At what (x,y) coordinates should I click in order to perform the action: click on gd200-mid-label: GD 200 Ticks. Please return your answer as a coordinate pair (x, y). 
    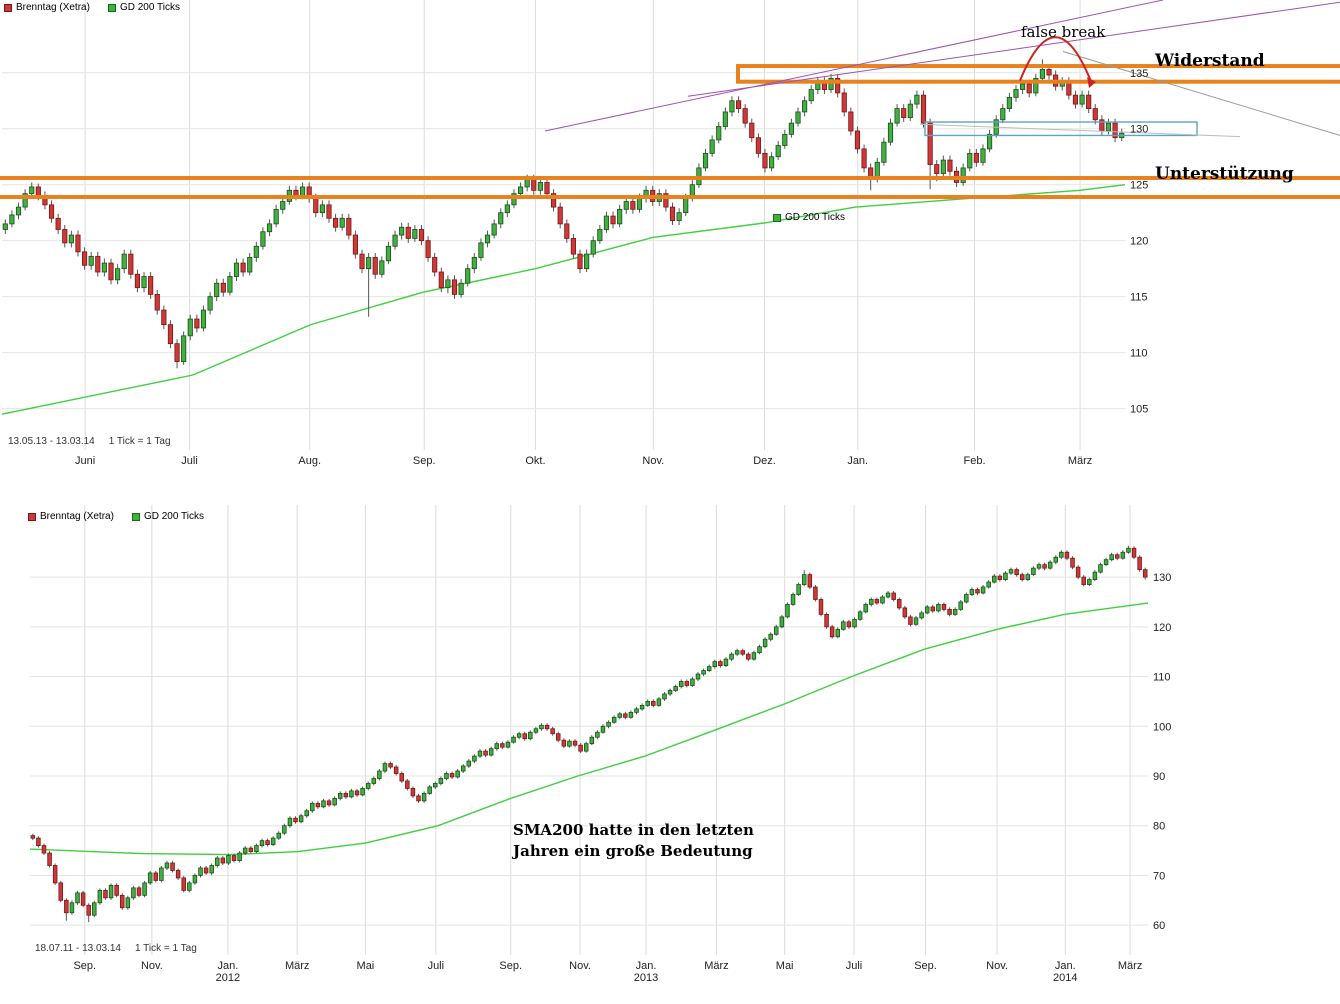
    Looking at the image, I should click on (809, 217).